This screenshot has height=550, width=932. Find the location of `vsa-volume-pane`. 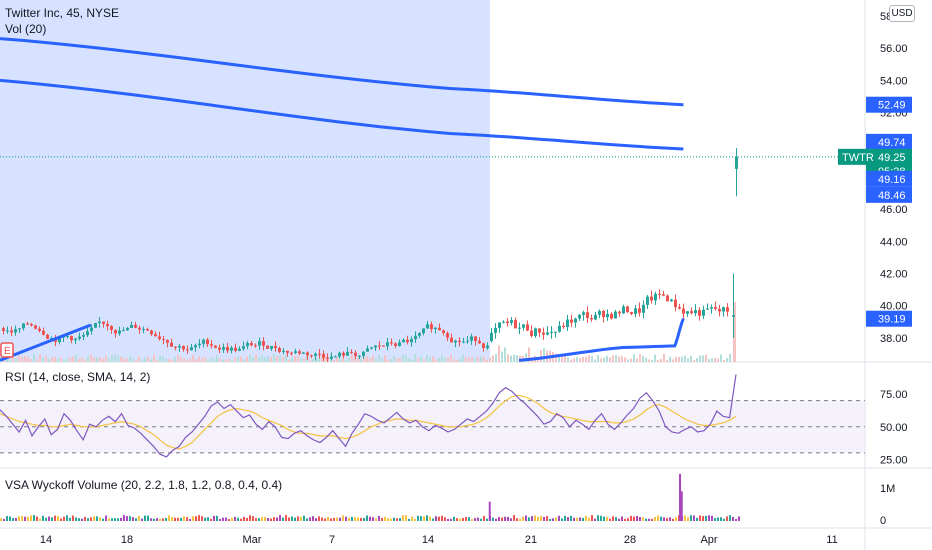

vsa-volume-pane is located at coordinates (370, 497).